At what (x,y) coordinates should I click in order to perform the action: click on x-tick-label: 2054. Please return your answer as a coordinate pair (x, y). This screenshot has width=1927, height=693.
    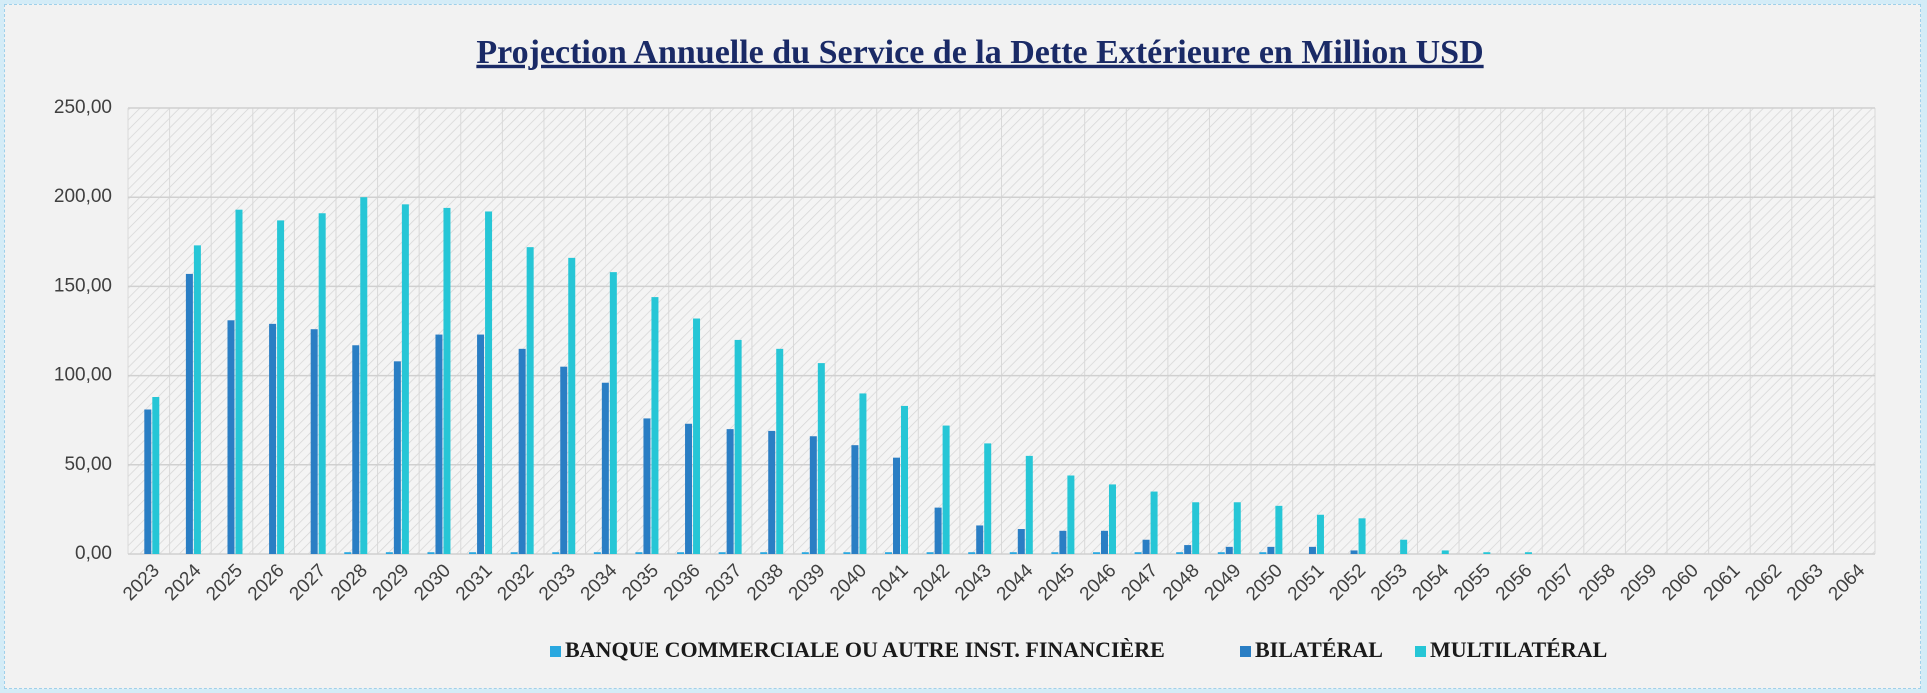
    Looking at the image, I should click on (1431, 582).